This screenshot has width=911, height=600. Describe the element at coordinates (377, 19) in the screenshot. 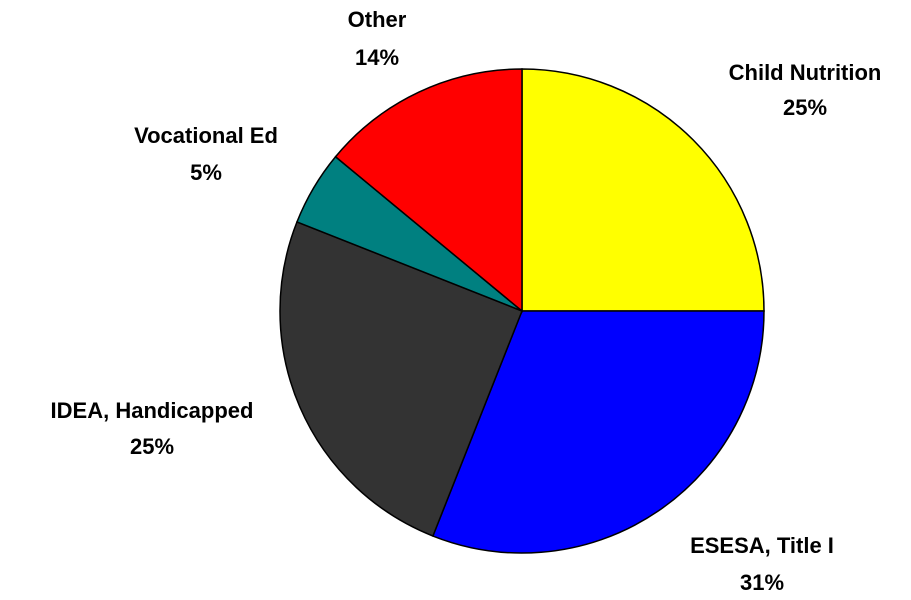

I see `slice-label-other: Other` at that location.